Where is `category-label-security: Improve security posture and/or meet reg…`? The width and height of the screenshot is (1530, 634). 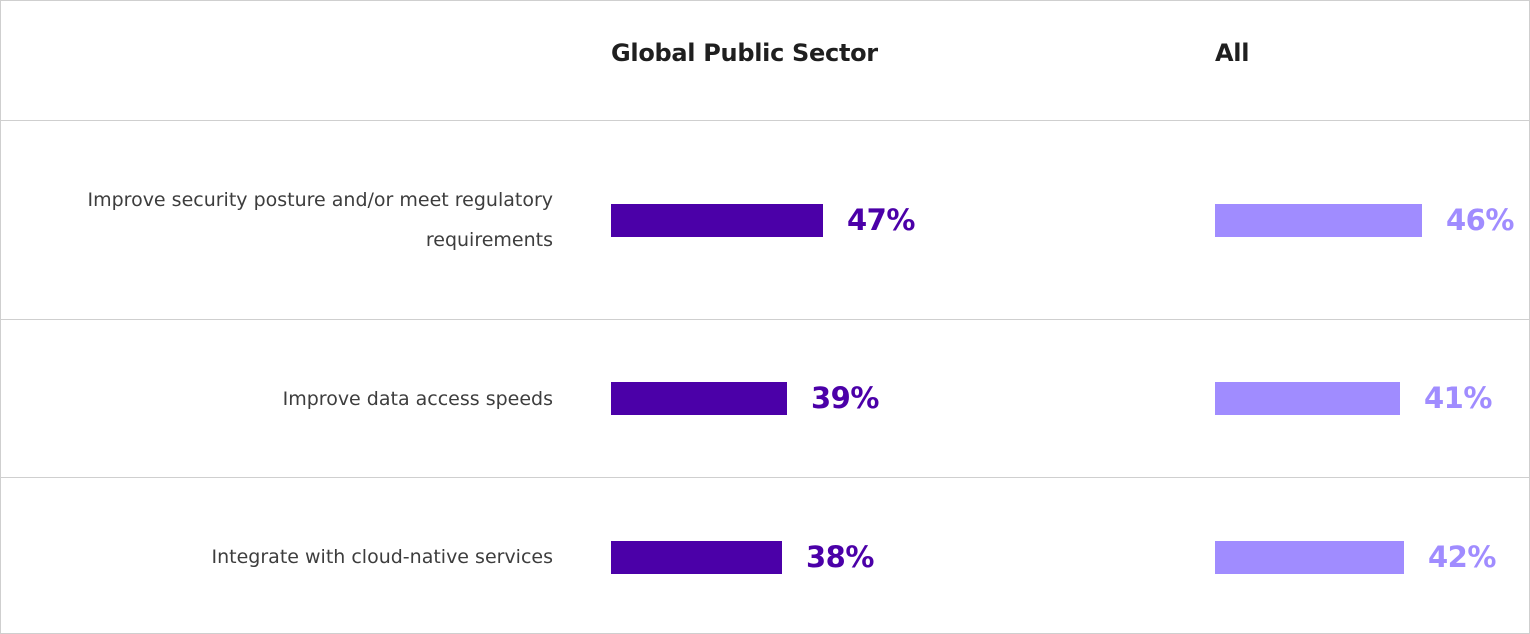
category-label-security: Improve security posture and/or meet reg… is located at coordinates (320, 220).